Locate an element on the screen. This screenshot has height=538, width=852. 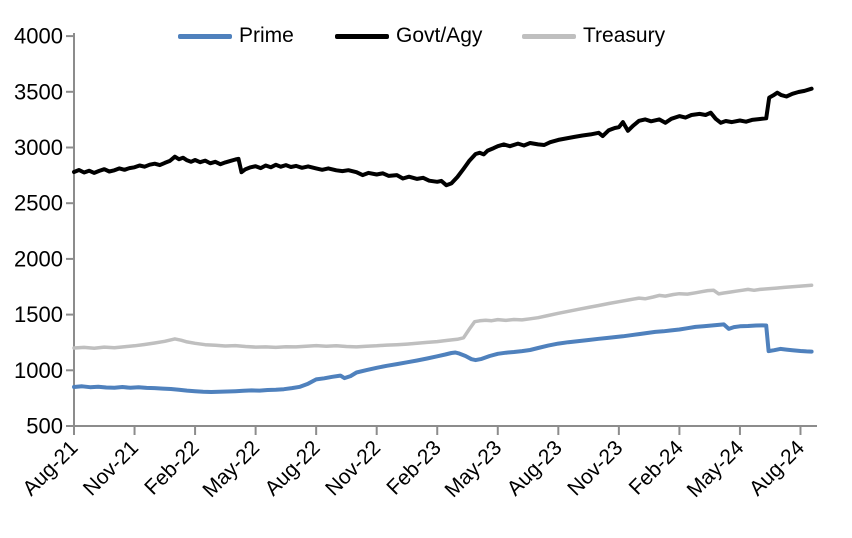
legend-label-govt-agy: Govt/Agy is located at coordinates (439, 35).